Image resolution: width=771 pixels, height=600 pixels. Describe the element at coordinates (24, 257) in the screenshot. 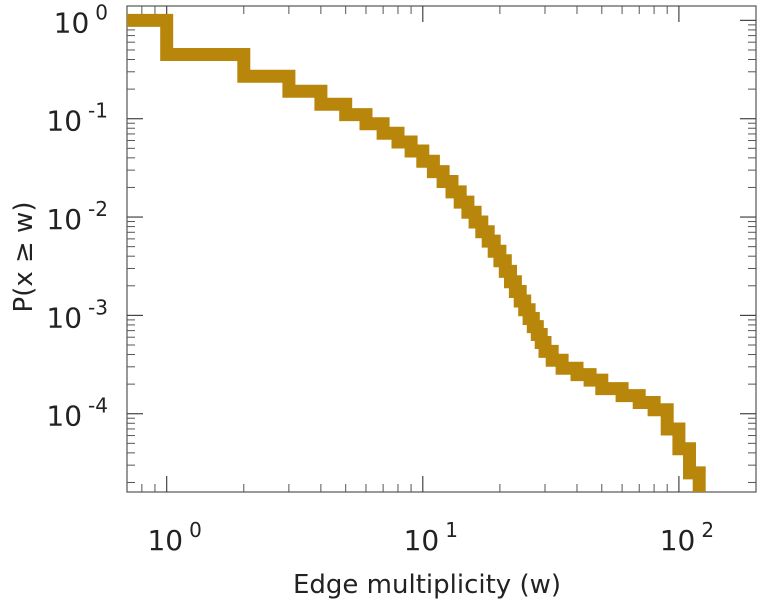

I see `y-axis-label: P(x ≥ w)` at that location.